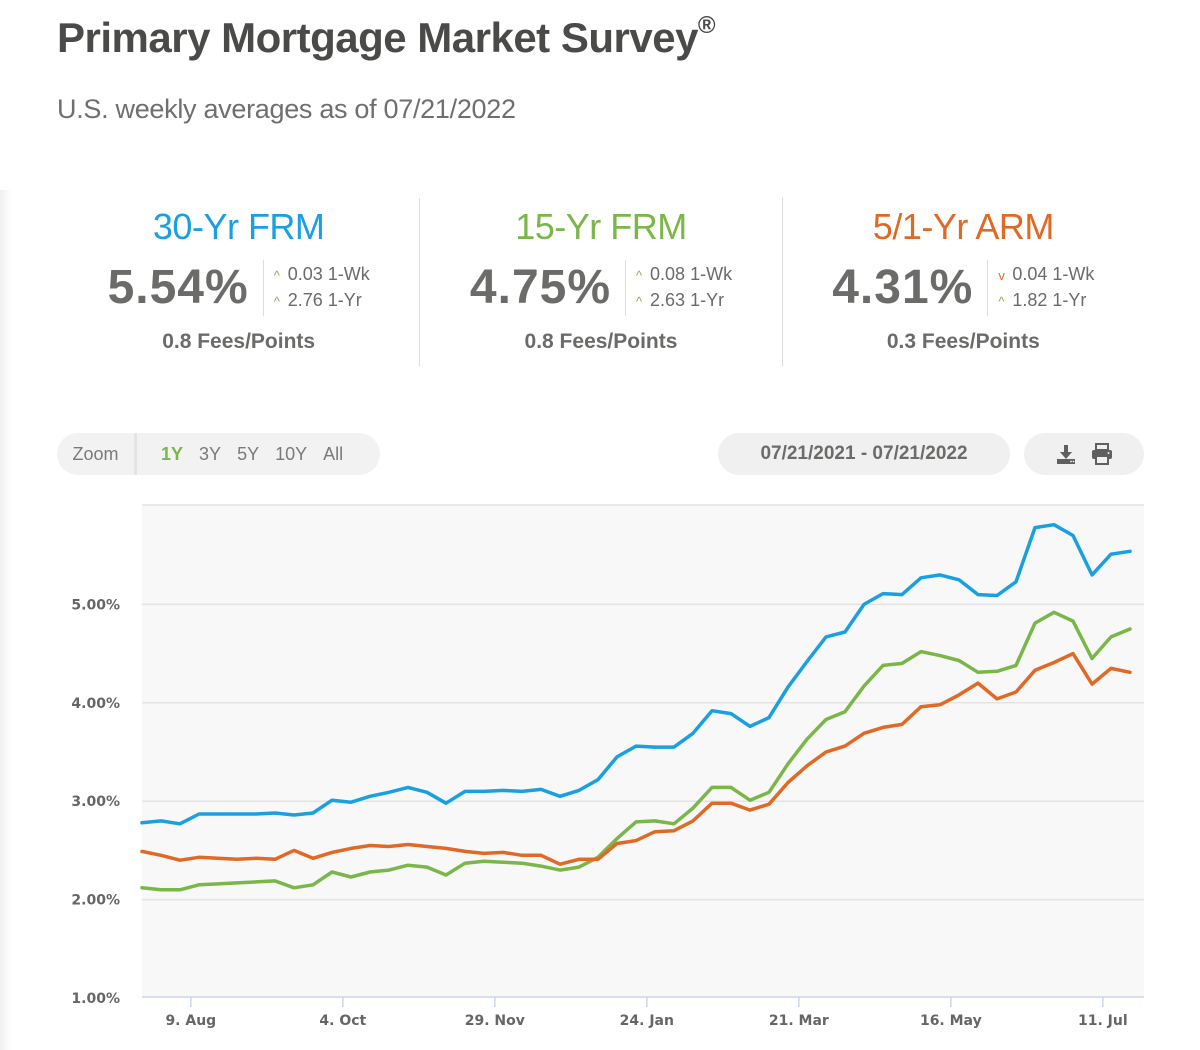 This screenshot has width=1200, height=1050. Describe the element at coordinates (1066, 454) in the screenshot. I see `download-icon` at that location.